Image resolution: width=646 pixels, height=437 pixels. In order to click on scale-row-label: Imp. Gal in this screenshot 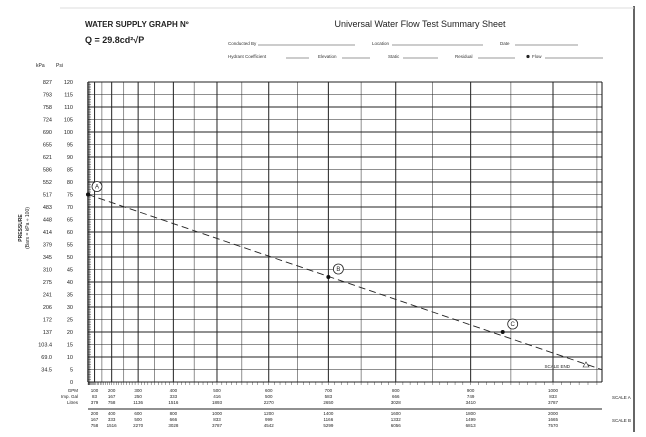, I will do `click(69, 396)`.